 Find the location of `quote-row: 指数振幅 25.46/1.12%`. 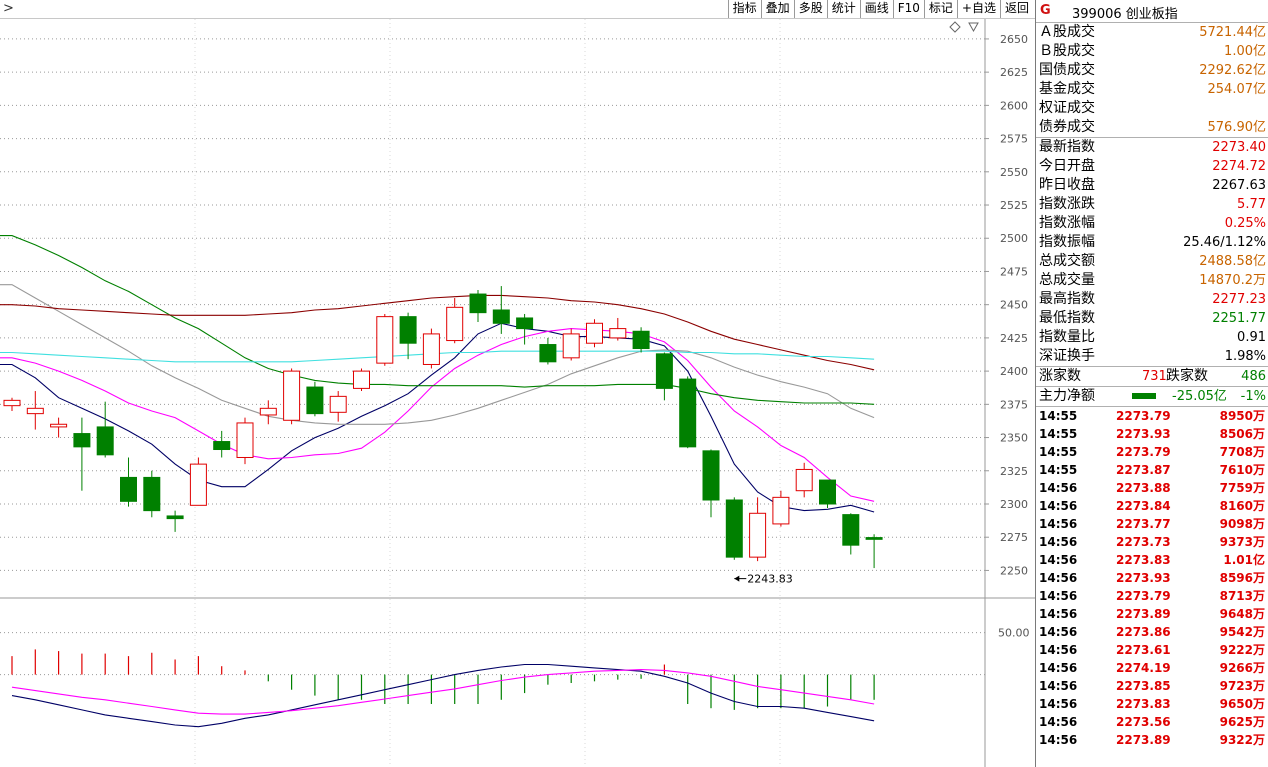

quote-row: 指数振幅 25.46/1.12% is located at coordinates (1152, 242).